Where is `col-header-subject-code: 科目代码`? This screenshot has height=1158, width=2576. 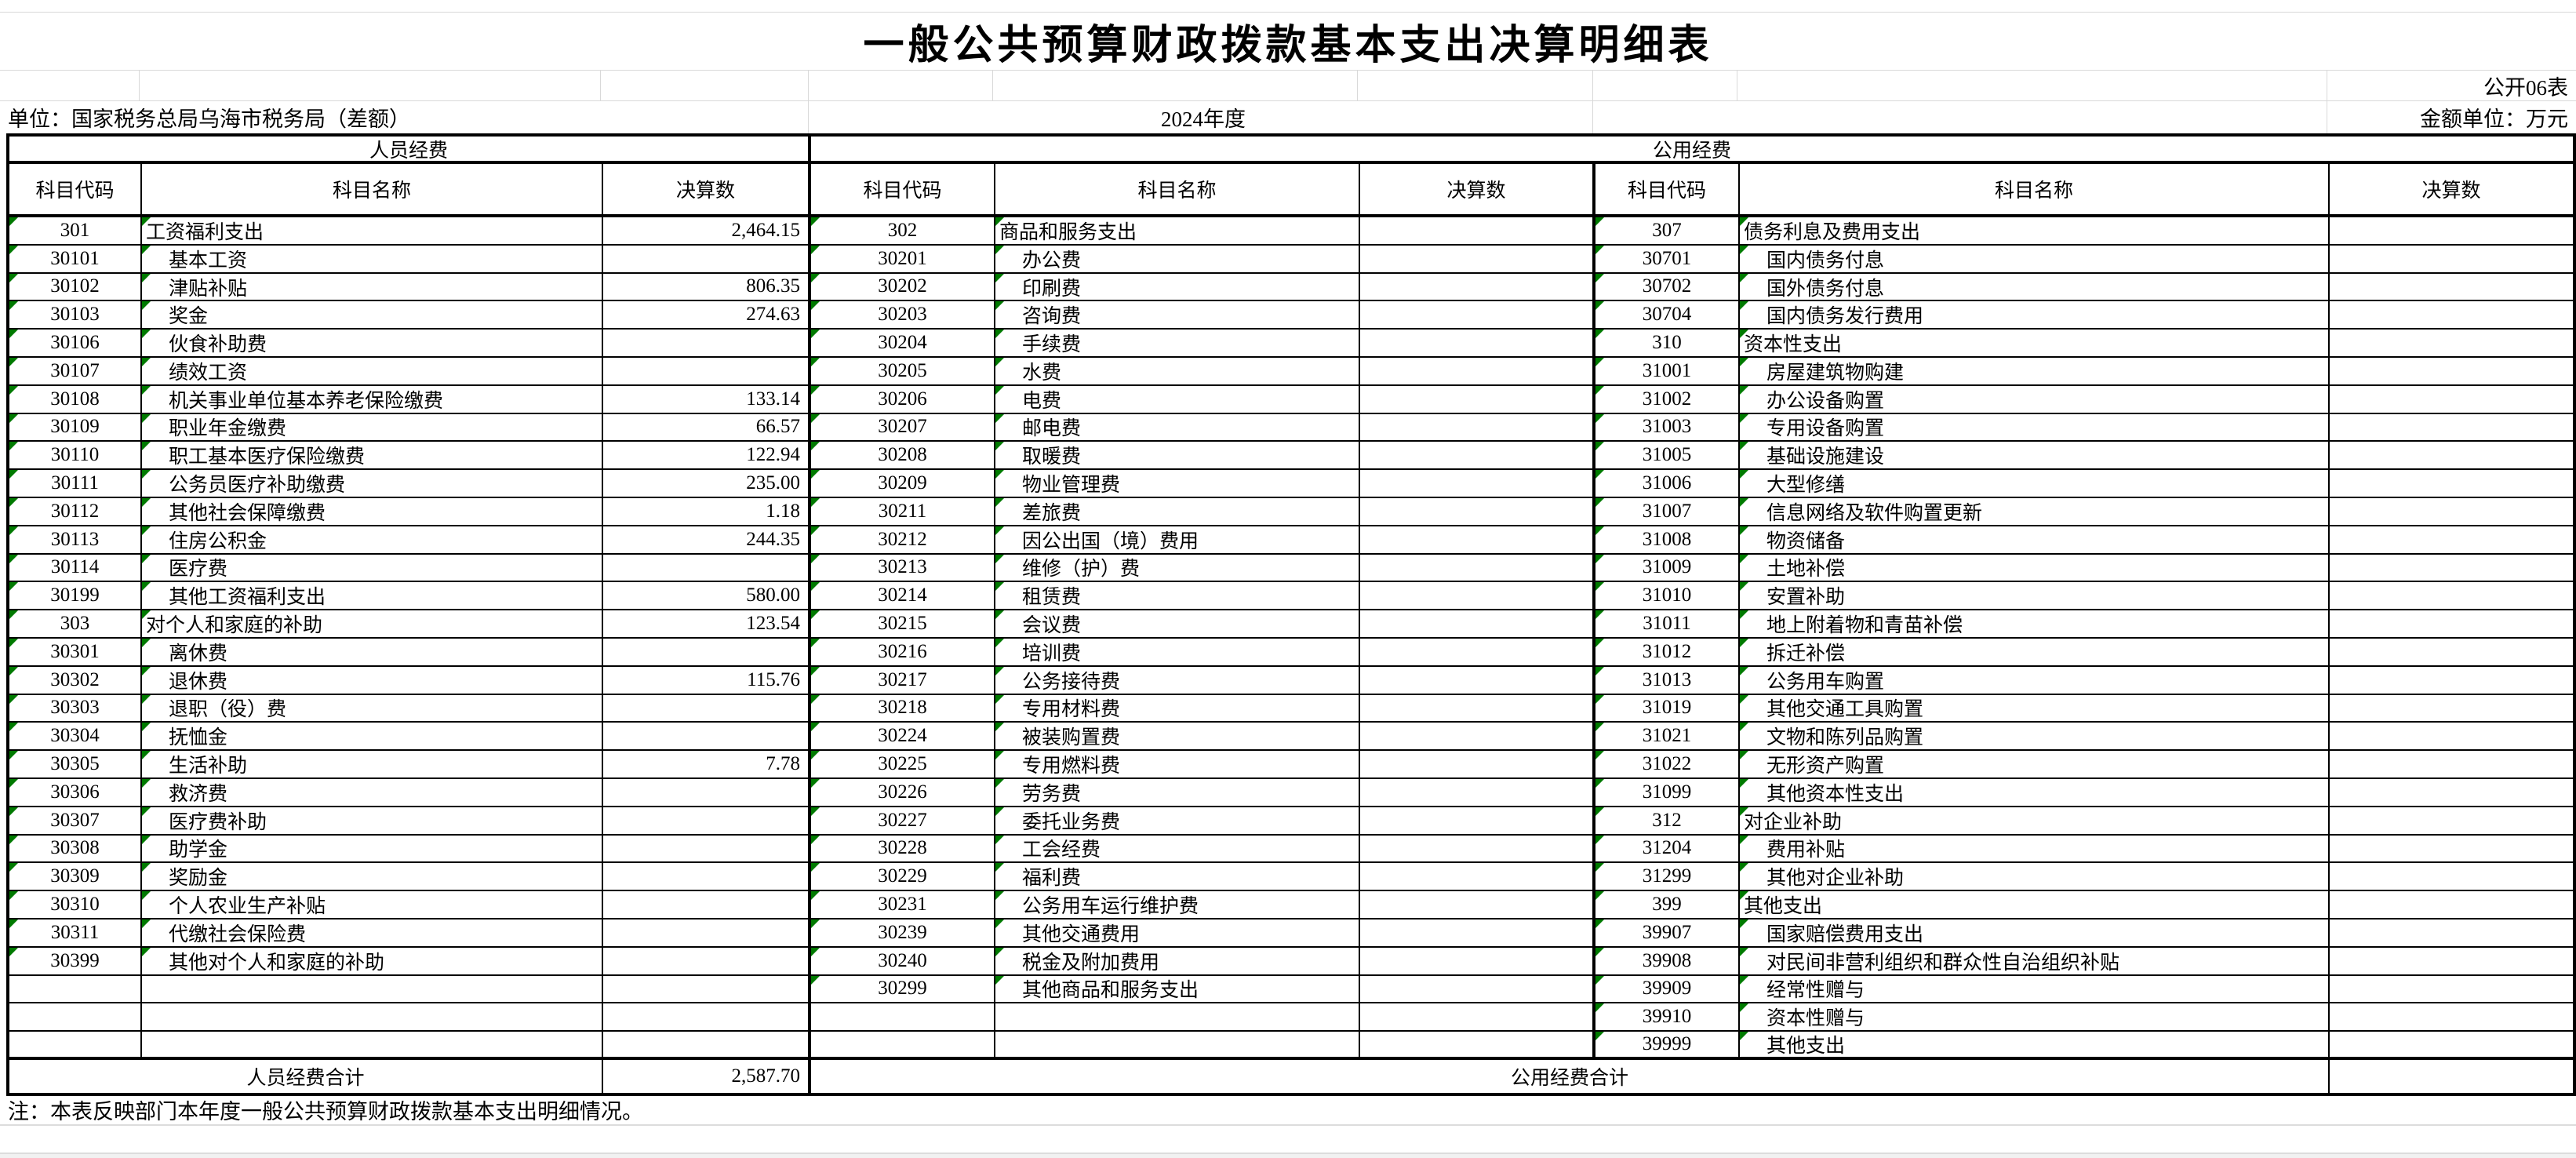 col-header-subject-code: 科目代码 is located at coordinates (903, 190).